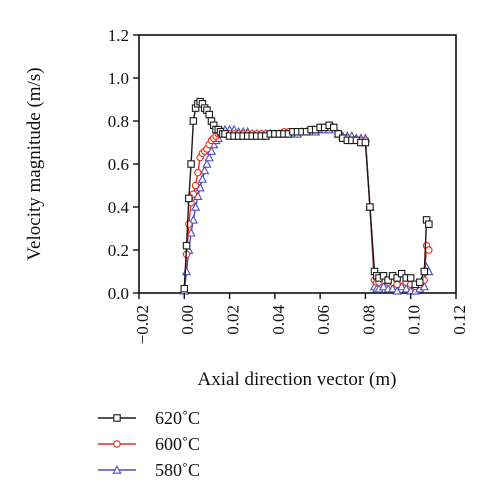  Describe the element at coordinates (34, 163) in the screenshot. I see `y-axis-label: Velocity magnitude (m/s)` at that location.